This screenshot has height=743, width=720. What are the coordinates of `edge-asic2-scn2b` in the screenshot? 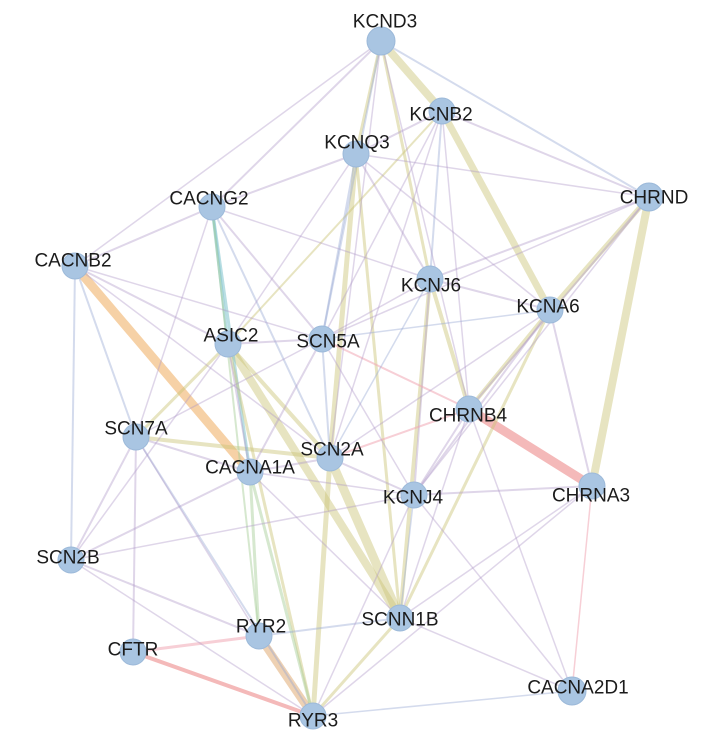 It's located at (149, 452).